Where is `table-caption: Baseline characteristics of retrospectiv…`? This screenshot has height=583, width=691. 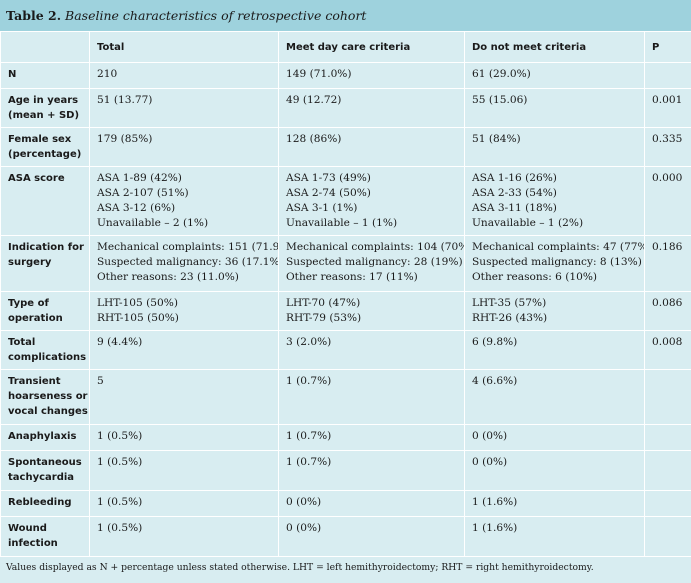 table-caption: Baseline characteristics of retrospectiv… is located at coordinates (216, 15).